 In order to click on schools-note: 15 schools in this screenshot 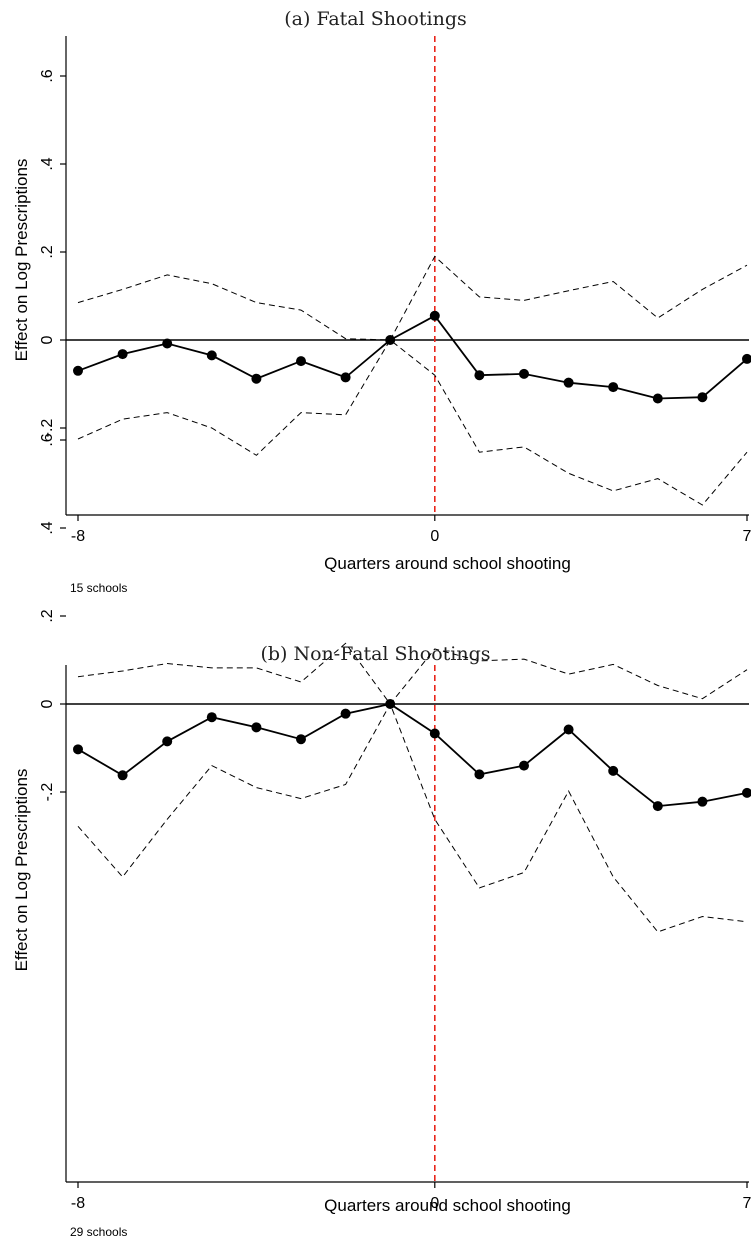, I will do `click(98, 588)`.